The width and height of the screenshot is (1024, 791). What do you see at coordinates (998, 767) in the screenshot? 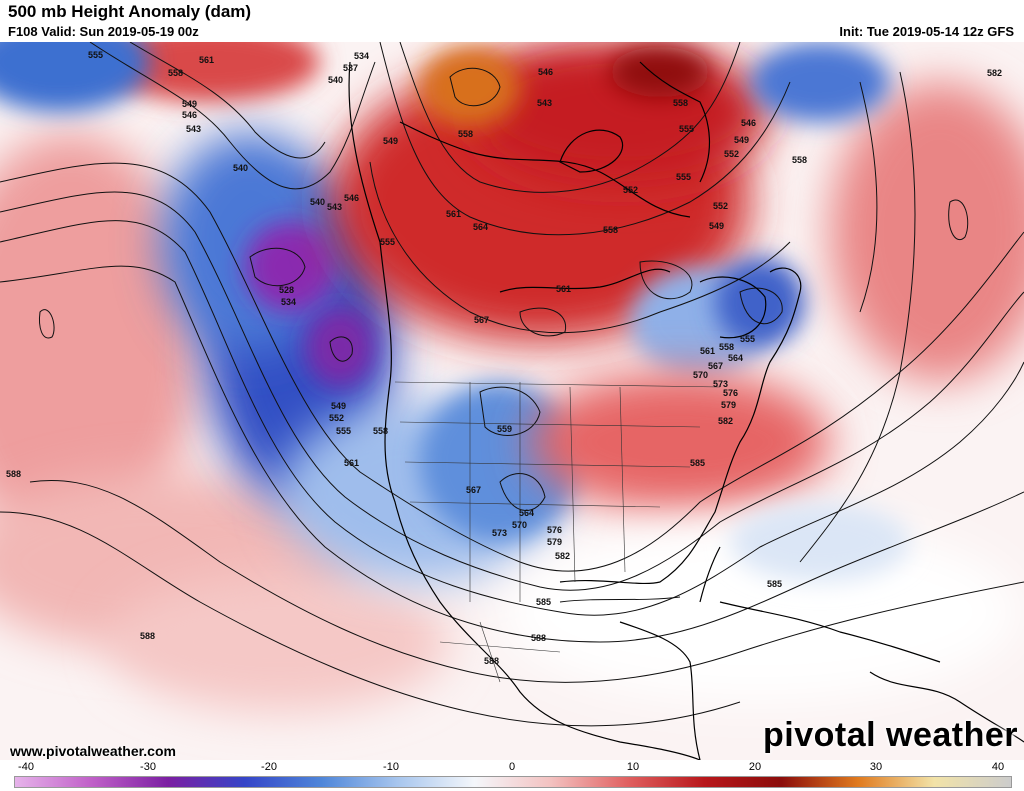
I see `colorbar-tick: 40` at bounding box center [998, 767].